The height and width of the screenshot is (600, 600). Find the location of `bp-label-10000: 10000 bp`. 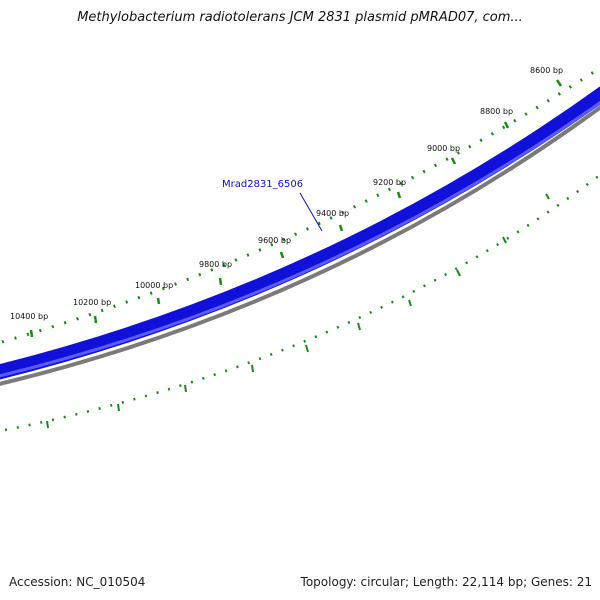

bp-label-10000: 10000 bp is located at coordinates (154, 285).